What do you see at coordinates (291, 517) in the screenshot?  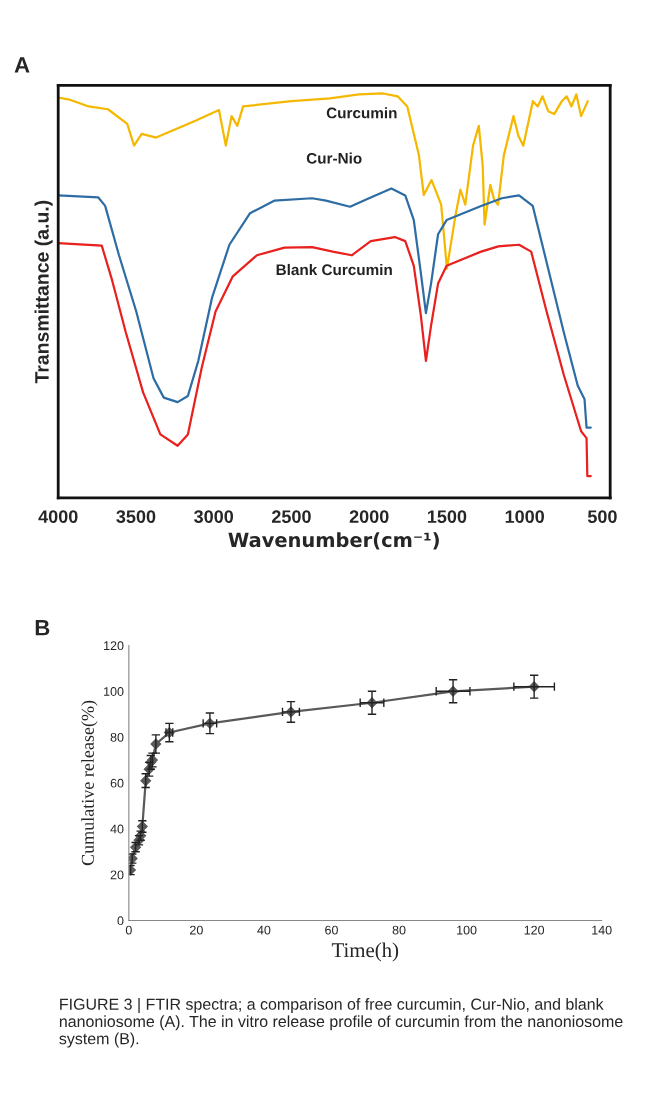 I see `x-tick-label: 2500` at bounding box center [291, 517].